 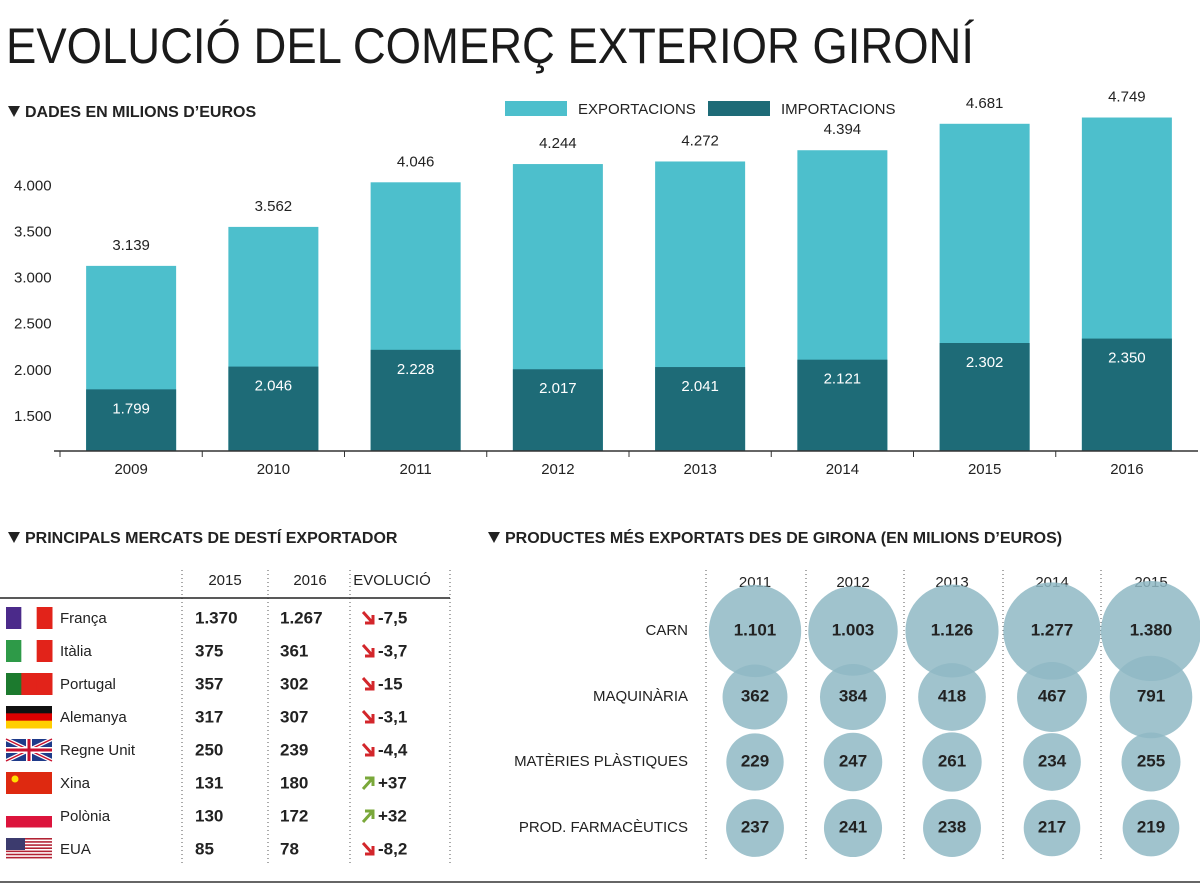 I want to click on bubble-label: 418, so click(x=952, y=695).